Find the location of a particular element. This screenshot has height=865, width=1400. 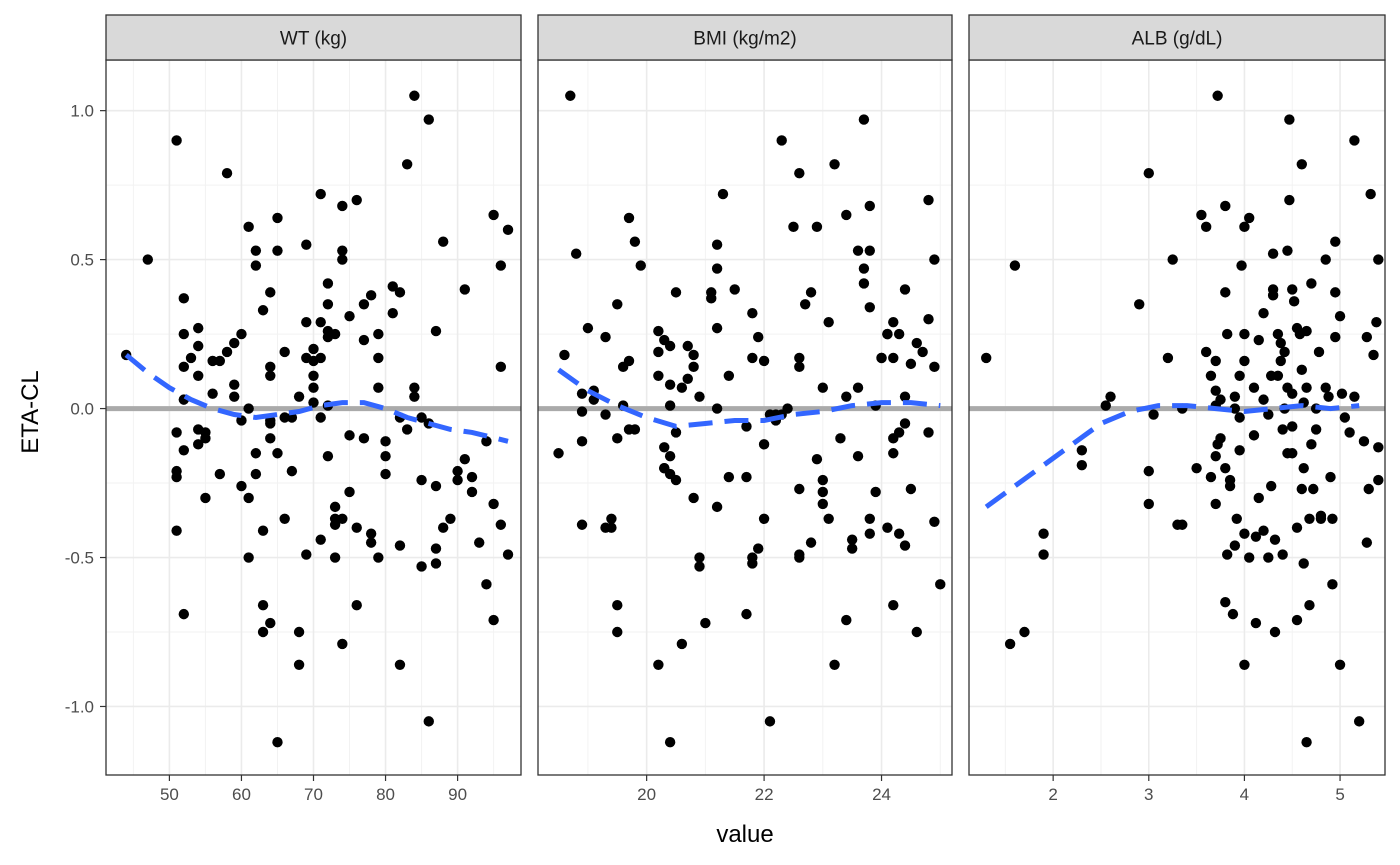

x-tick-label: 20 is located at coordinates (646, 794).